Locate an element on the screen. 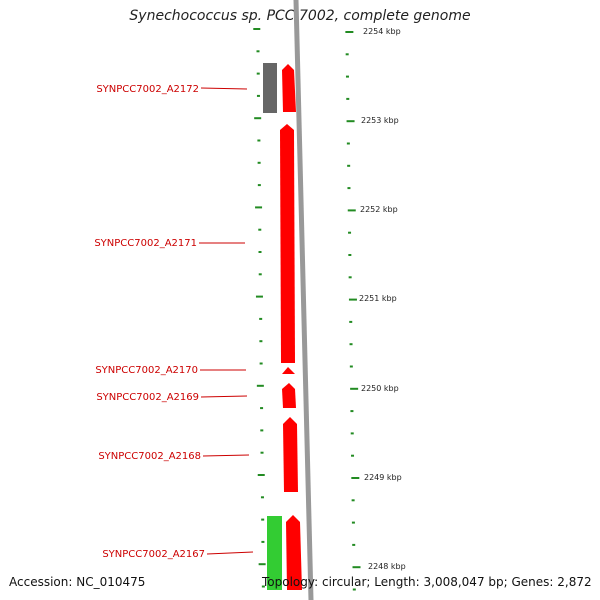 This screenshot has height=600, width=600. gene-a2168-leader is located at coordinates (226, 455).